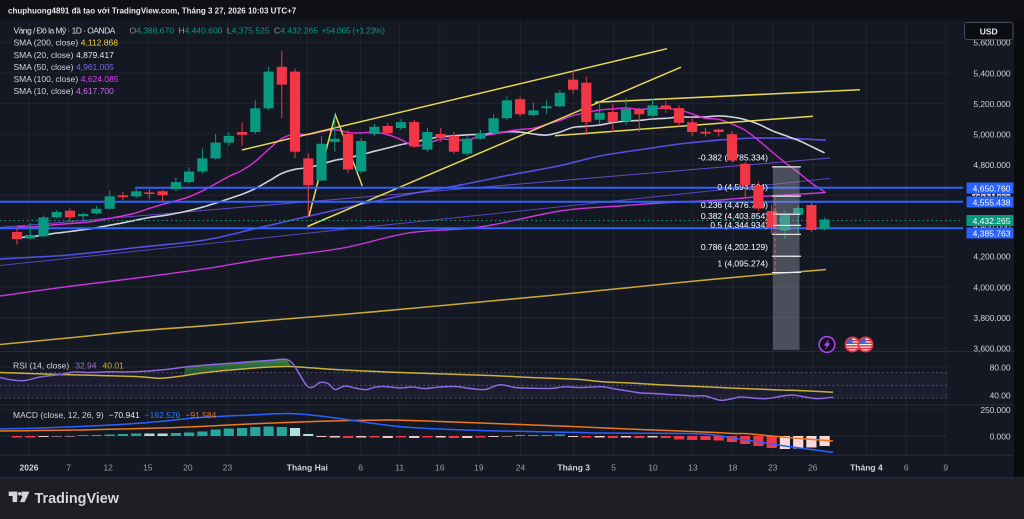  I want to click on svg-text: 4,650.760, so click(992, 188).